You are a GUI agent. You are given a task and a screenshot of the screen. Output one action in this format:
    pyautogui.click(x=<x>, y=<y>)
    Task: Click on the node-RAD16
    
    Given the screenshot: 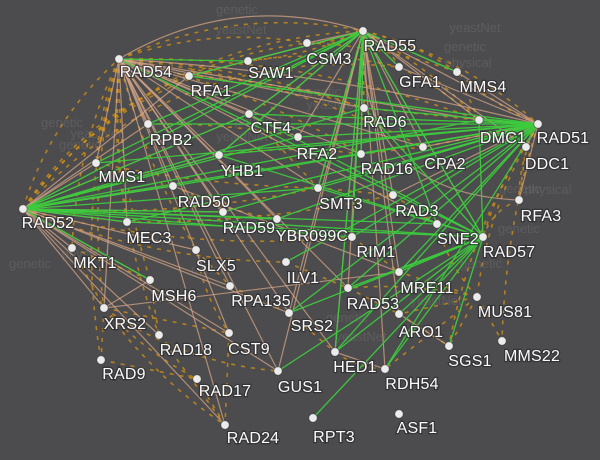 What is the action you would take?
    pyautogui.click(x=361, y=154)
    